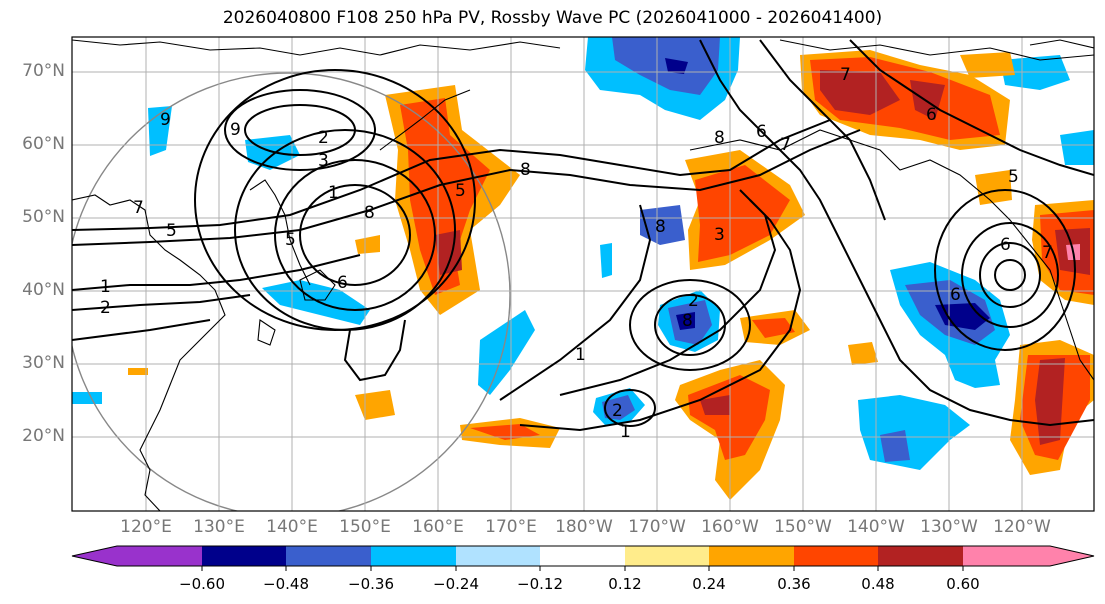 Image resolution: width=1105 pixels, height=604 pixels. What do you see at coordinates (963, 584) in the screenshot?
I see `colorbar-tick-label: 0.60` at bounding box center [963, 584].